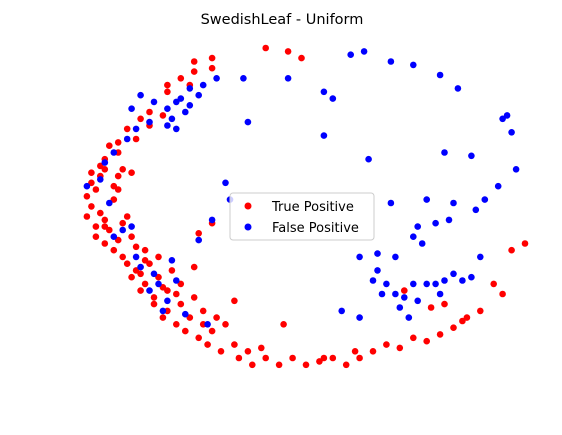 The height and width of the screenshot is (435, 562). I want to click on legend-marker-false-positive, so click(248, 227).